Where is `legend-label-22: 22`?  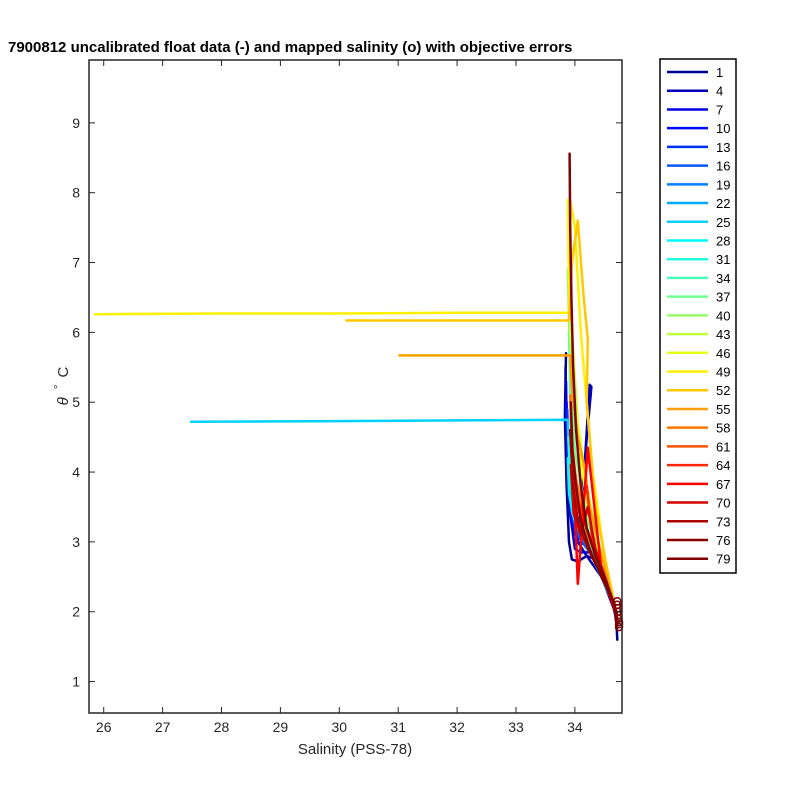 legend-label-22: 22 is located at coordinates (723, 203).